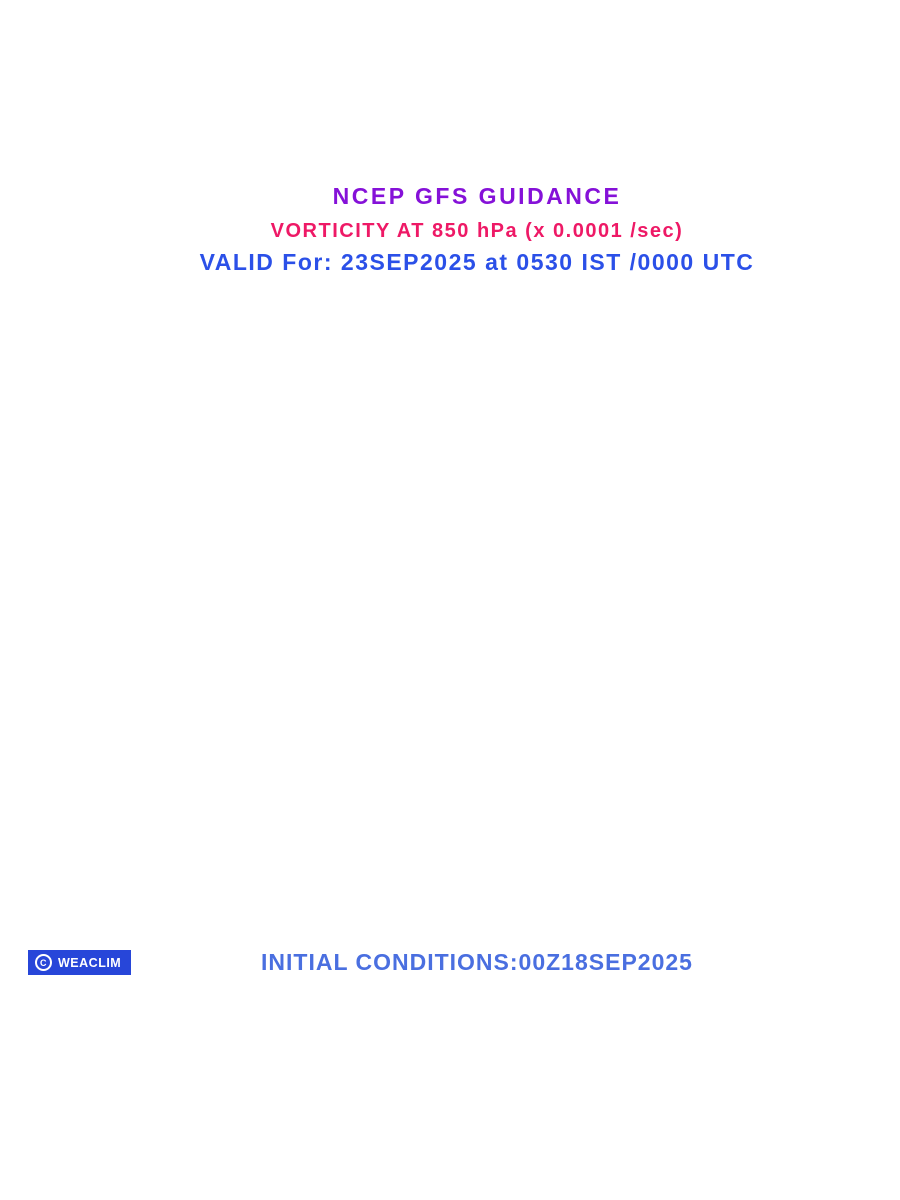 This screenshot has width=900, height=1200. What do you see at coordinates (477, 962) in the screenshot?
I see `initial-conditions-label: INITIAL CONDITIONS:00Z18SEP2025` at bounding box center [477, 962].